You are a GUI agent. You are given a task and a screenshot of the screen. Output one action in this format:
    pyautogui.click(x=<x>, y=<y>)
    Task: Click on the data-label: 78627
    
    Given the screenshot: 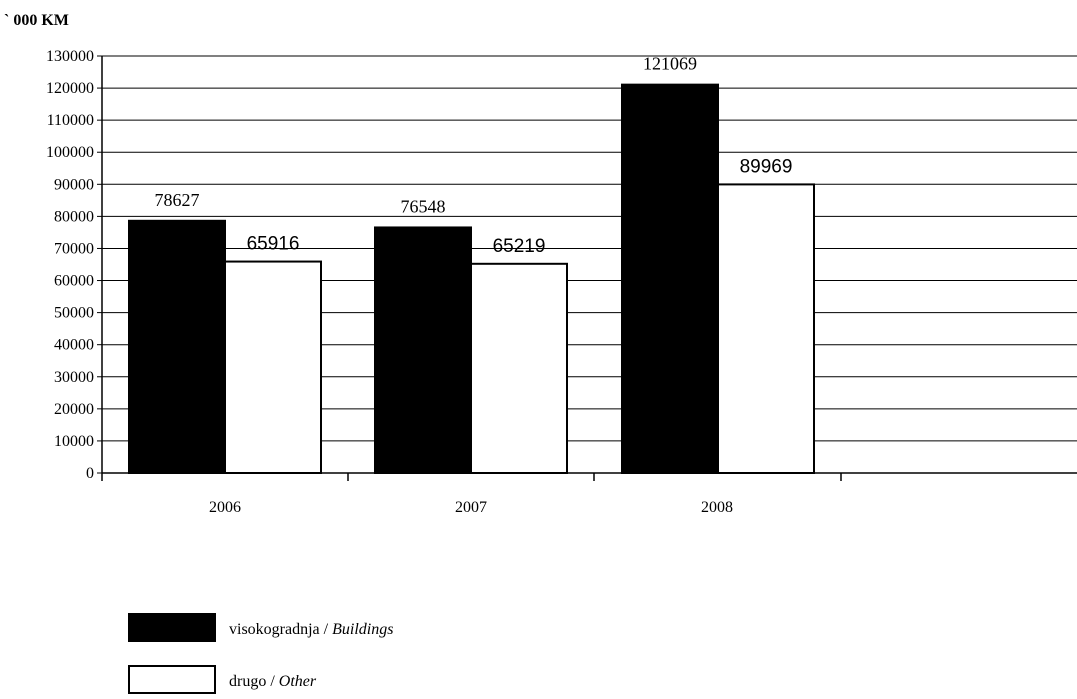 What is the action you would take?
    pyautogui.click(x=177, y=200)
    